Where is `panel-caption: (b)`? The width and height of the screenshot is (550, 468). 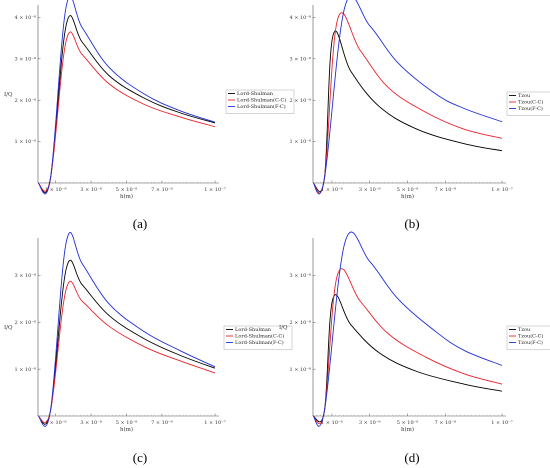
panel-caption: (b) is located at coordinates (411, 223).